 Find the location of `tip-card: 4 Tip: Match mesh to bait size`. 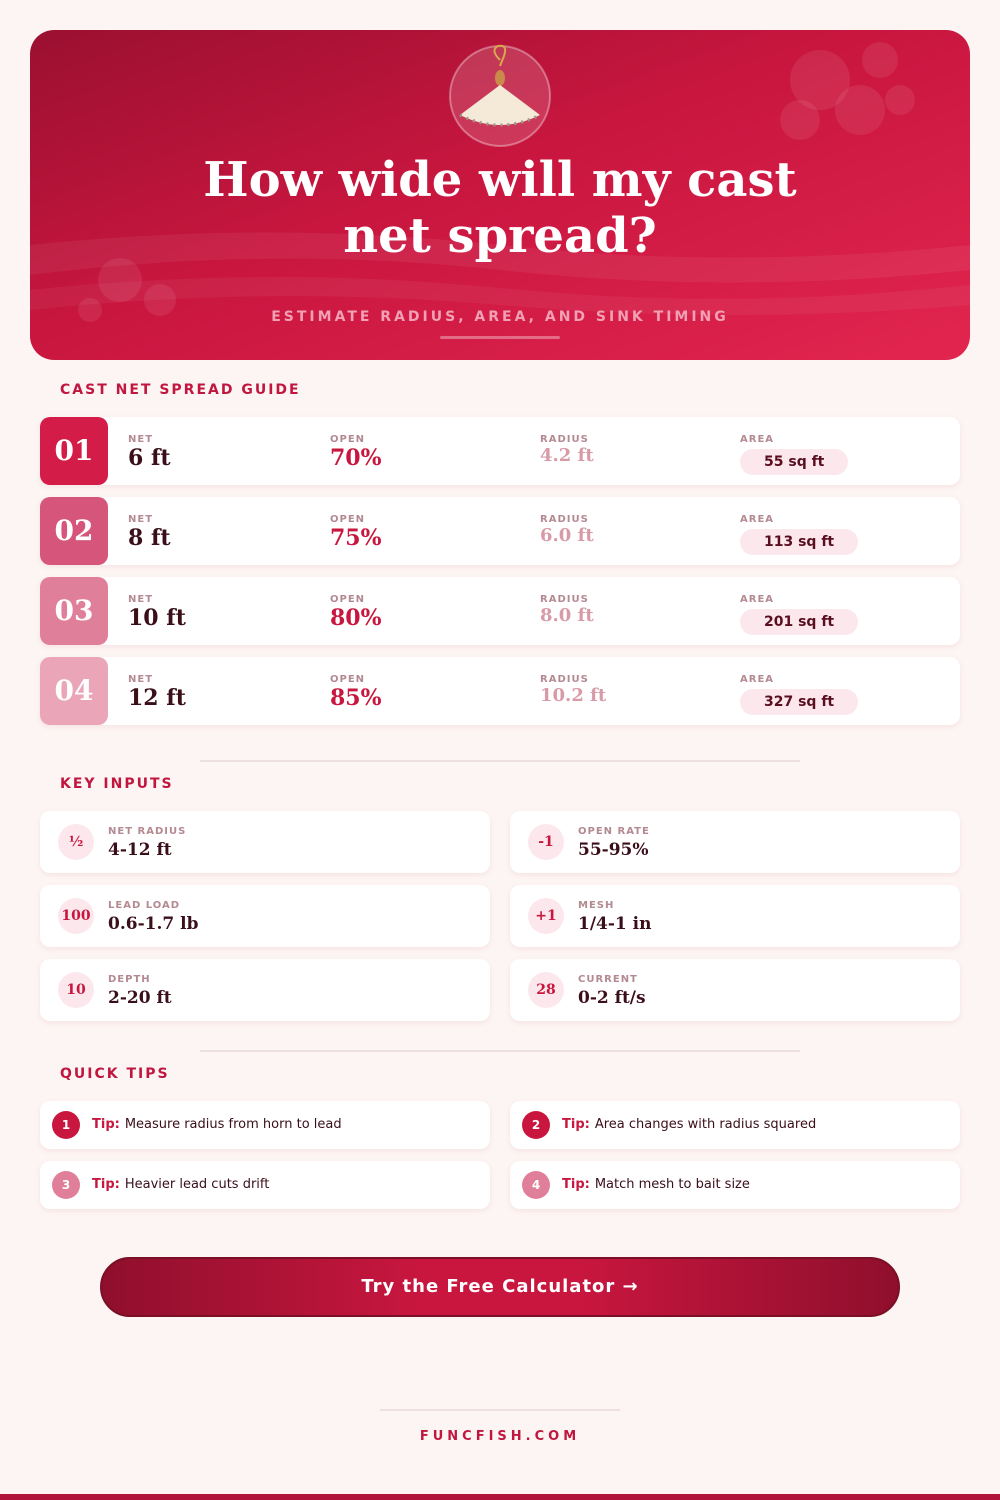

tip-card: 4 Tip: Match mesh to bait size is located at coordinates (735, 1185).